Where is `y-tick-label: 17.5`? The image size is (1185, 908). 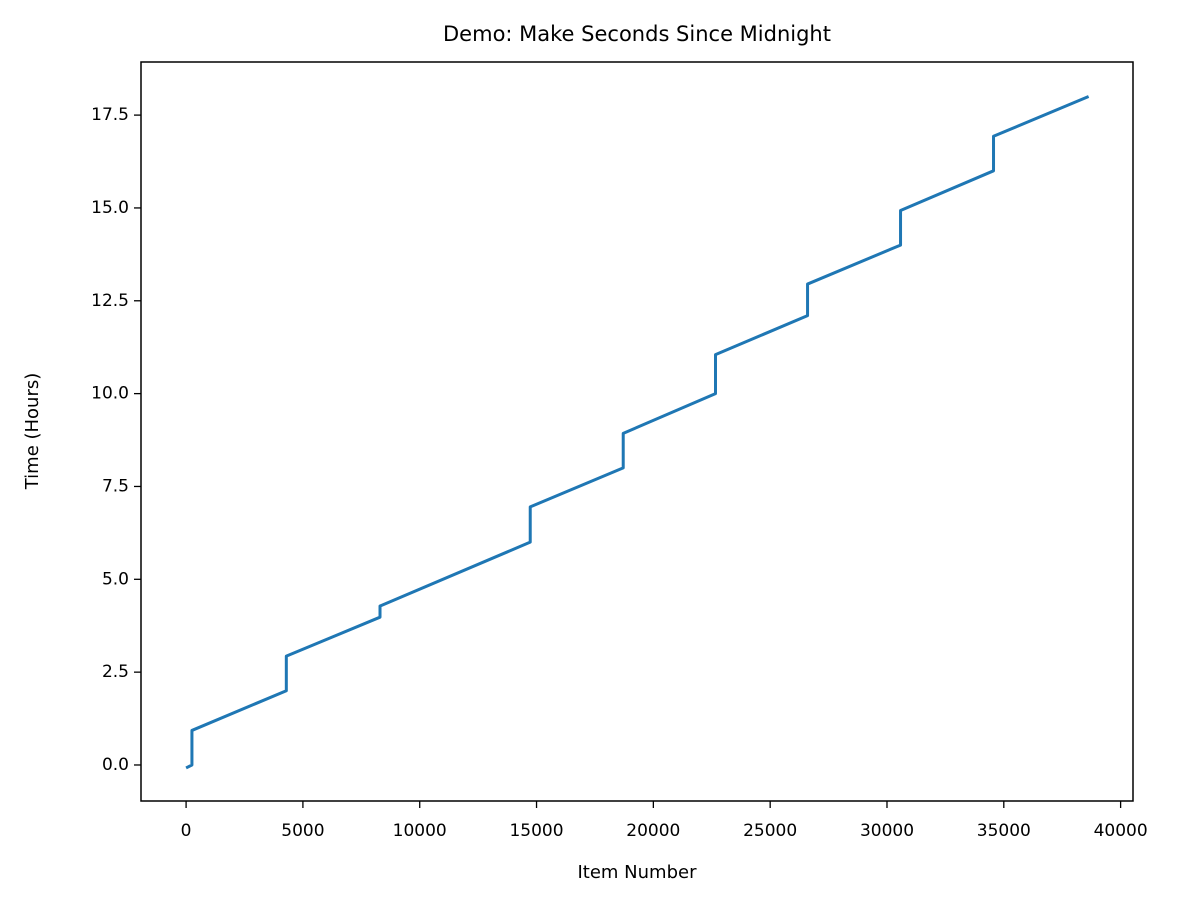 y-tick-label: 17.5 is located at coordinates (110, 115).